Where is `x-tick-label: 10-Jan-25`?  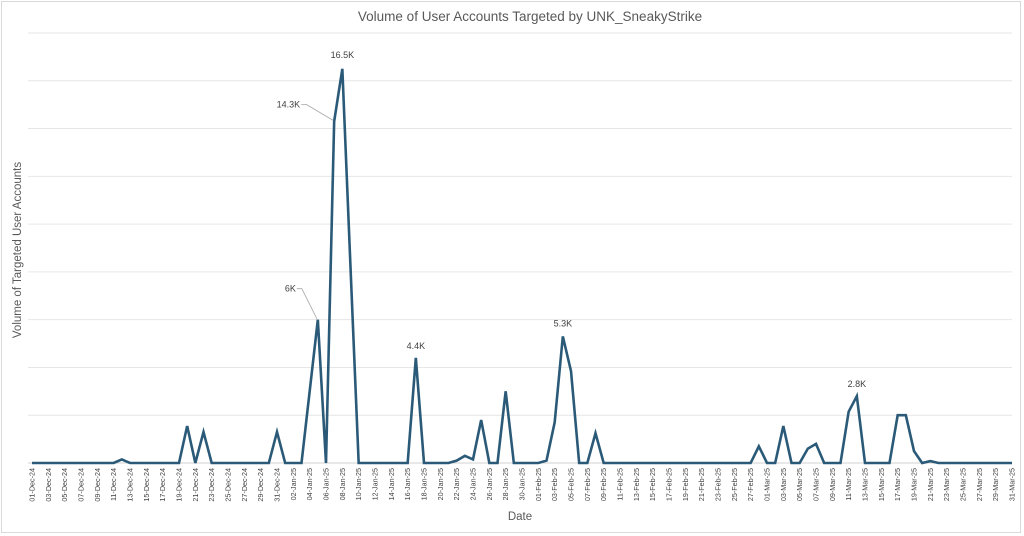 x-tick-label: 10-Jan-25 is located at coordinates (358, 484).